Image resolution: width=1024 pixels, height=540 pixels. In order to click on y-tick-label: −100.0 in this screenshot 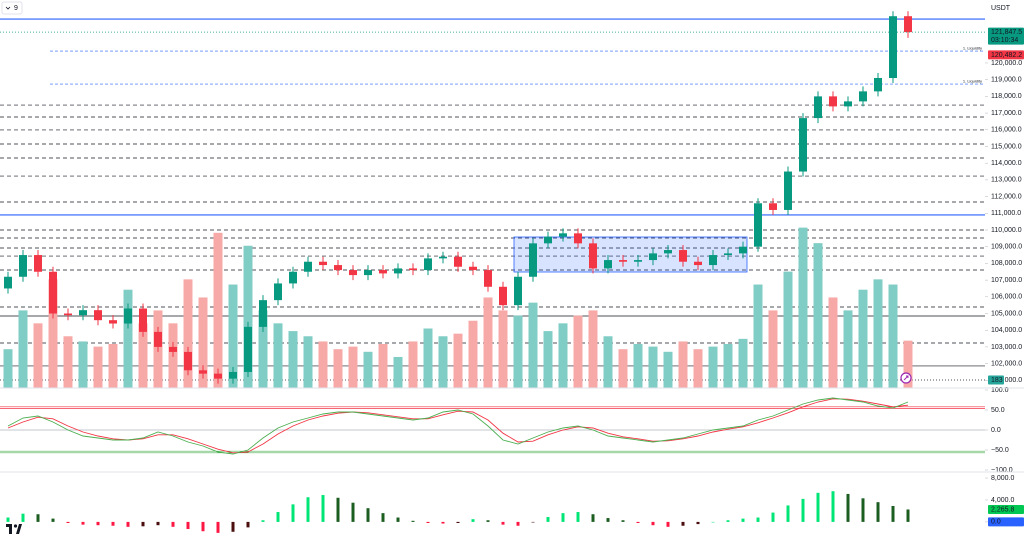, I will do `click(1002, 470)`.